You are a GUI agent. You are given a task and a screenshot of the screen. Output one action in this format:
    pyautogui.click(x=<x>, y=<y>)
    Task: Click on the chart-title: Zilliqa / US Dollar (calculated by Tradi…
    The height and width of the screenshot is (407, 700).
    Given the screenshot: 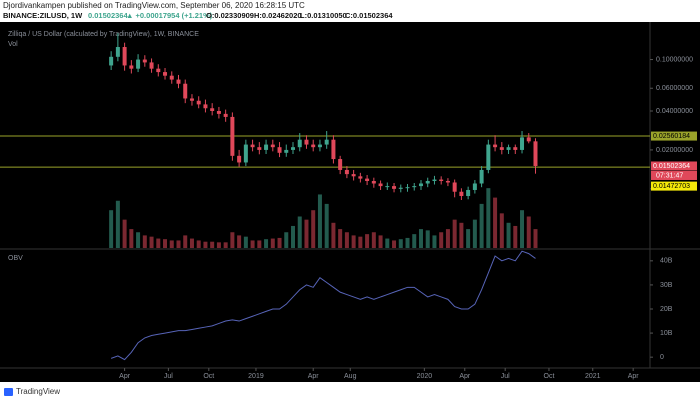 What is the action you would take?
    pyautogui.click(x=103, y=34)
    